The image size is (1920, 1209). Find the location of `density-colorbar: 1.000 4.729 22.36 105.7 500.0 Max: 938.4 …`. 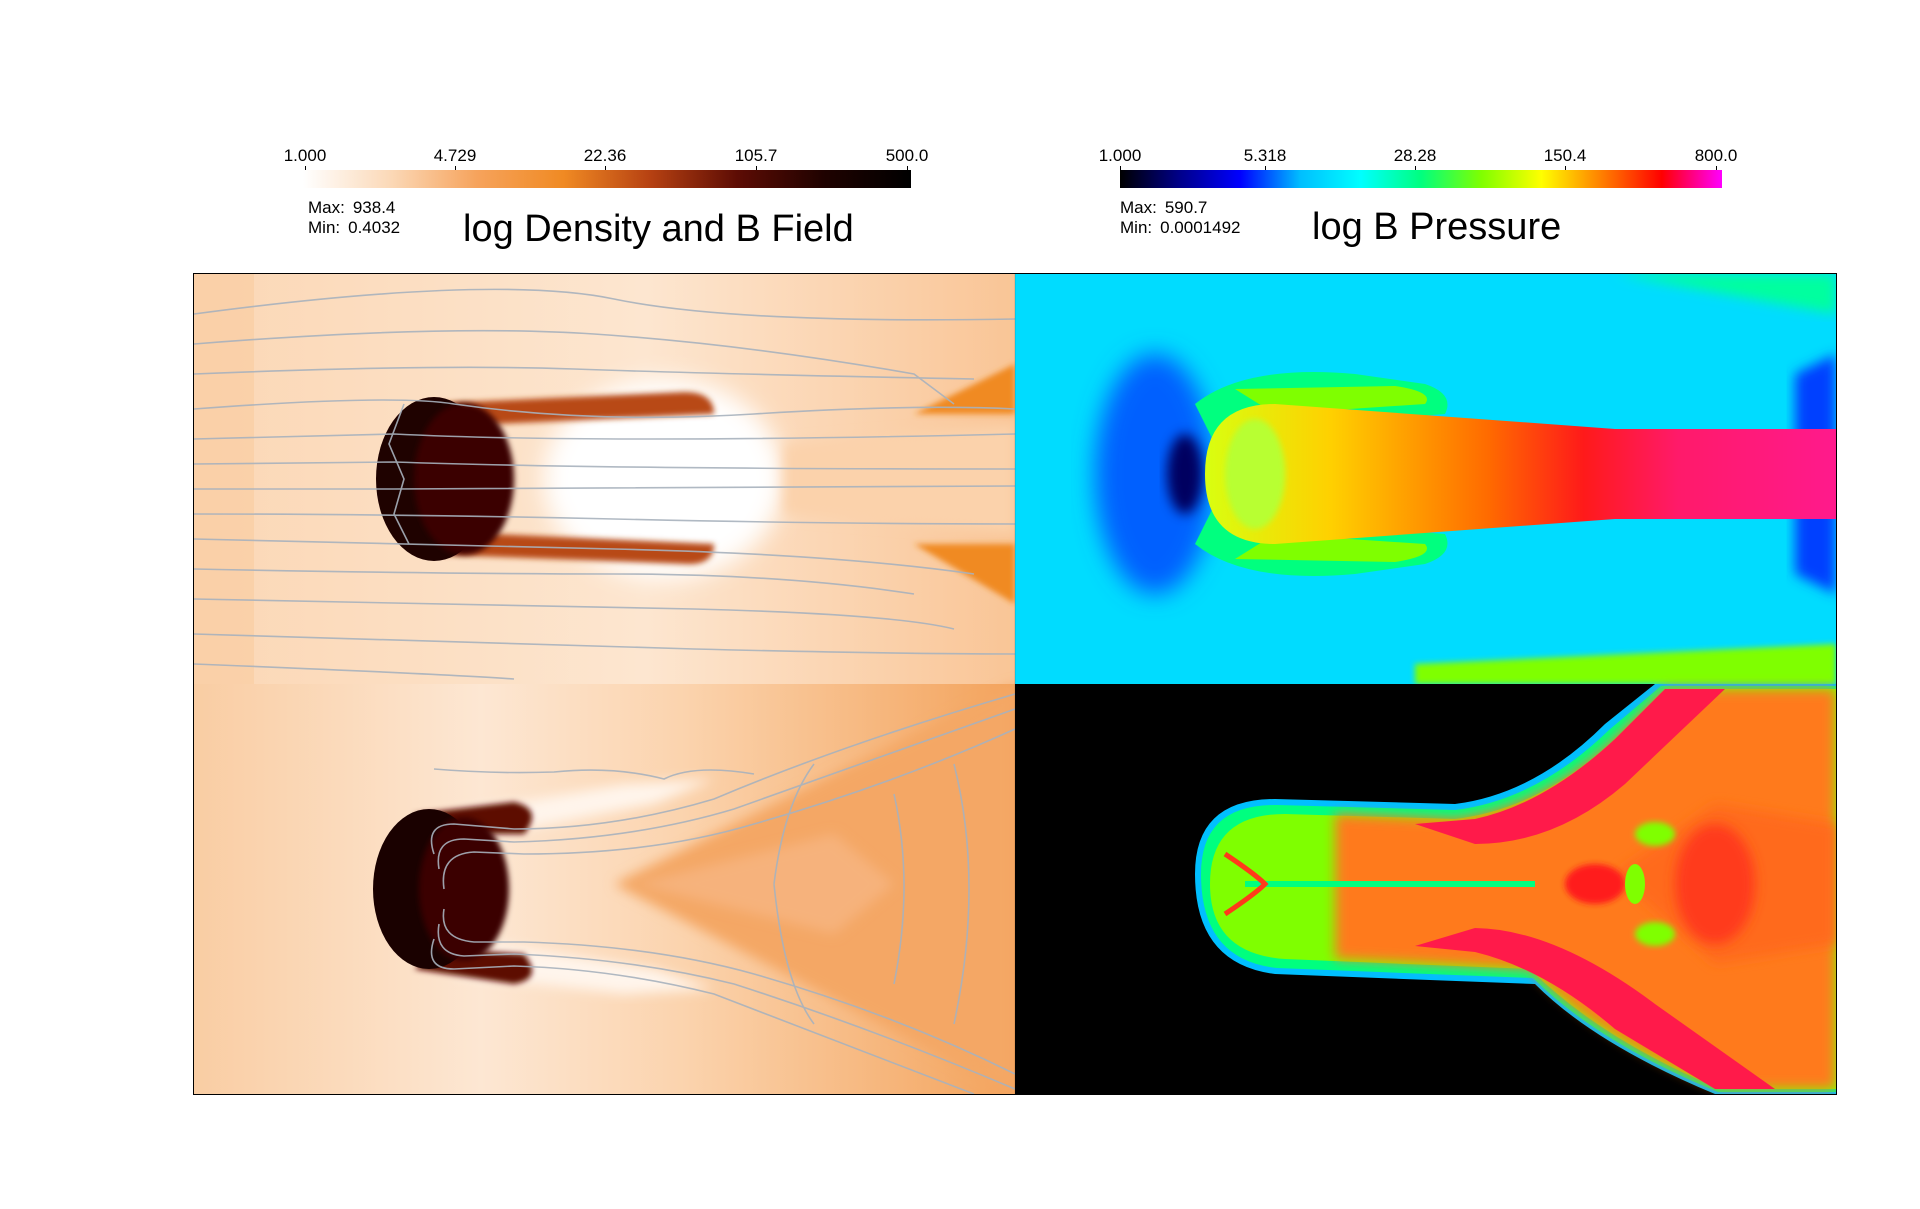

density-colorbar: 1.000 4.729 22.36 105.7 500.0 Max: 938.4 … is located at coordinates (606, 191).